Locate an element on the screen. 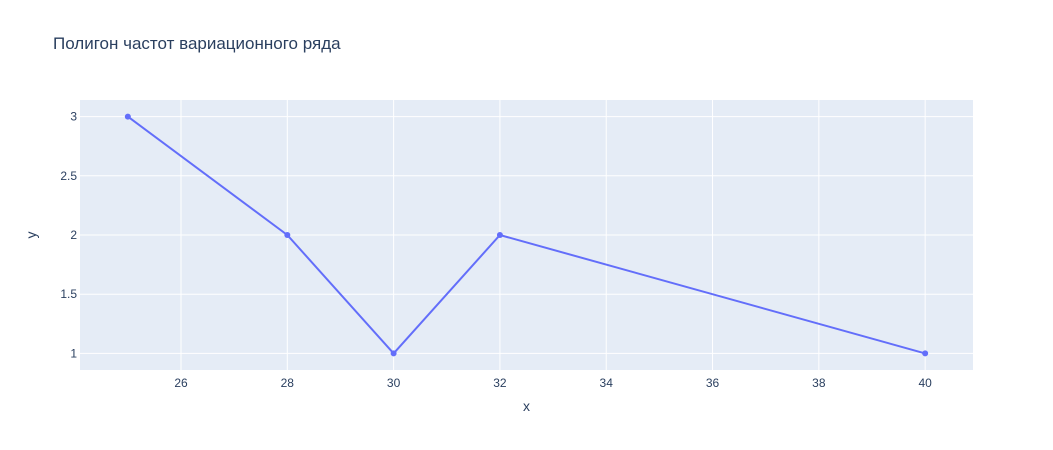 This screenshot has width=1053, height=450. y-tick-label: 1.5 is located at coordinates (68, 294).